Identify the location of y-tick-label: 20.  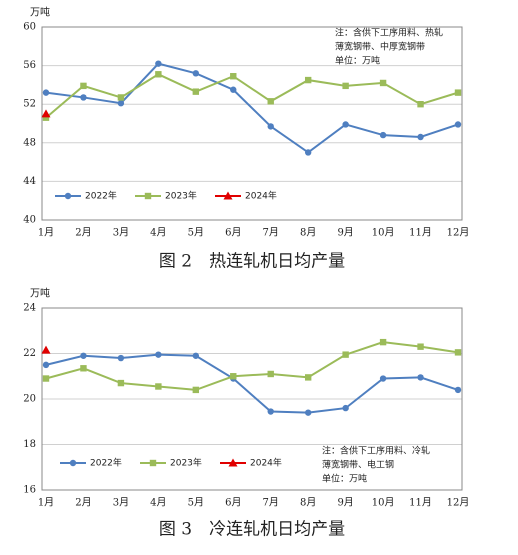
(29, 399).